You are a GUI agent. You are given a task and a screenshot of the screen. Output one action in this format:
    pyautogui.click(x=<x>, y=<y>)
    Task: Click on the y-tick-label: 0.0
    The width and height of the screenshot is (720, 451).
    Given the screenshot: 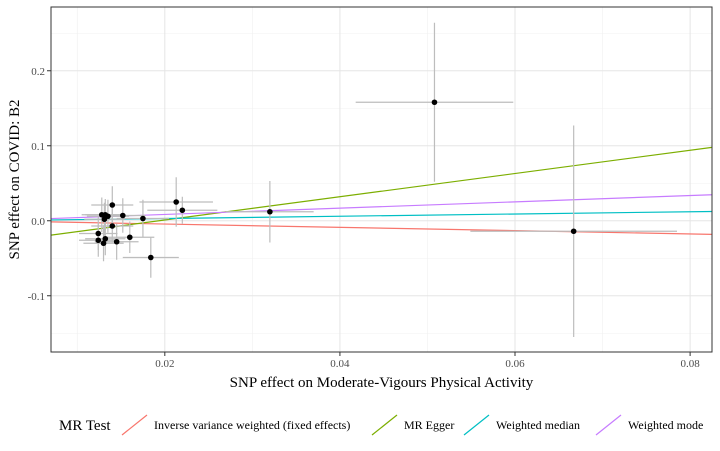 What is the action you would take?
    pyautogui.click(x=38, y=222)
    